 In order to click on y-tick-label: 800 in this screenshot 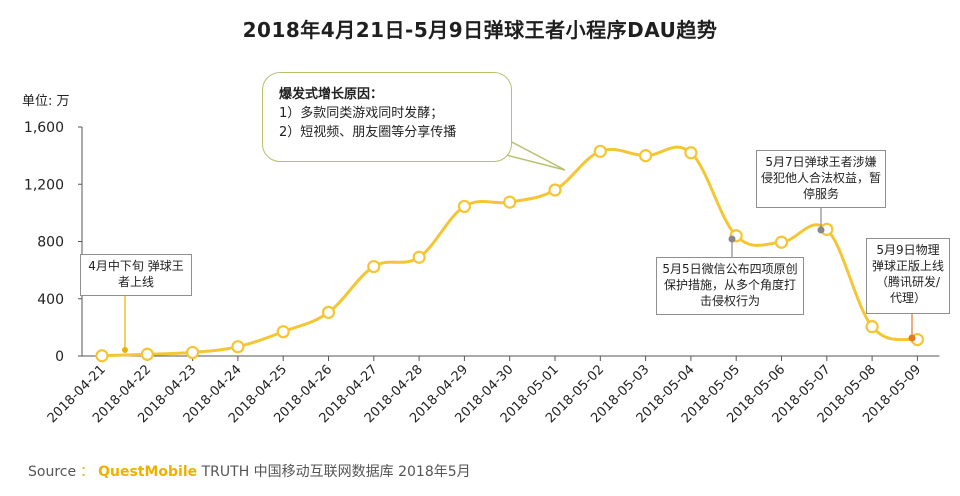, I will do `click(50, 243)`.